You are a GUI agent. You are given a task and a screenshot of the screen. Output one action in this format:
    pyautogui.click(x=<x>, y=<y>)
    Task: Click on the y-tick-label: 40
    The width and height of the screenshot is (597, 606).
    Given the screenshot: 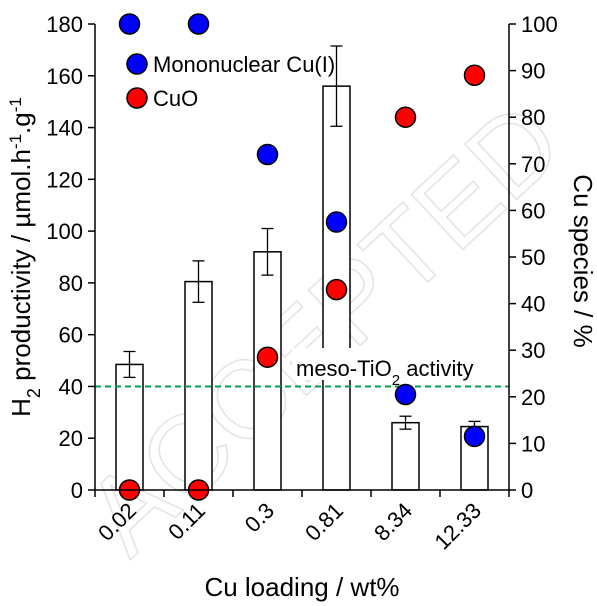 What is the action you would take?
    pyautogui.click(x=71, y=386)
    